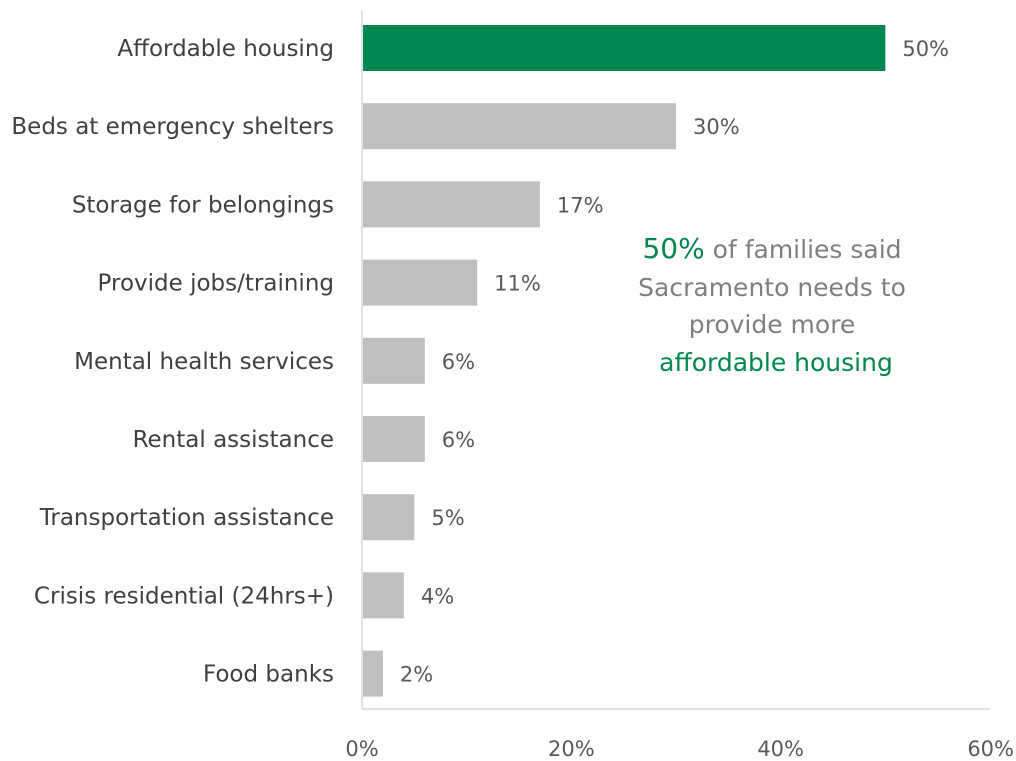 The width and height of the screenshot is (1016, 761). What do you see at coordinates (803, 249) in the screenshot?
I see `callout-line1-text: of families said` at bounding box center [803, 249].